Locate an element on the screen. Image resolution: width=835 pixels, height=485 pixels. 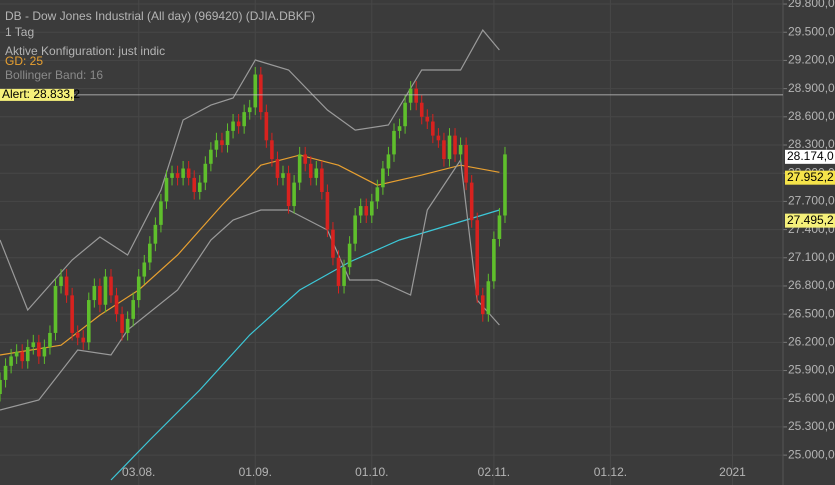
x-tick-label: 01.10. is located at coordinates (371, 472).